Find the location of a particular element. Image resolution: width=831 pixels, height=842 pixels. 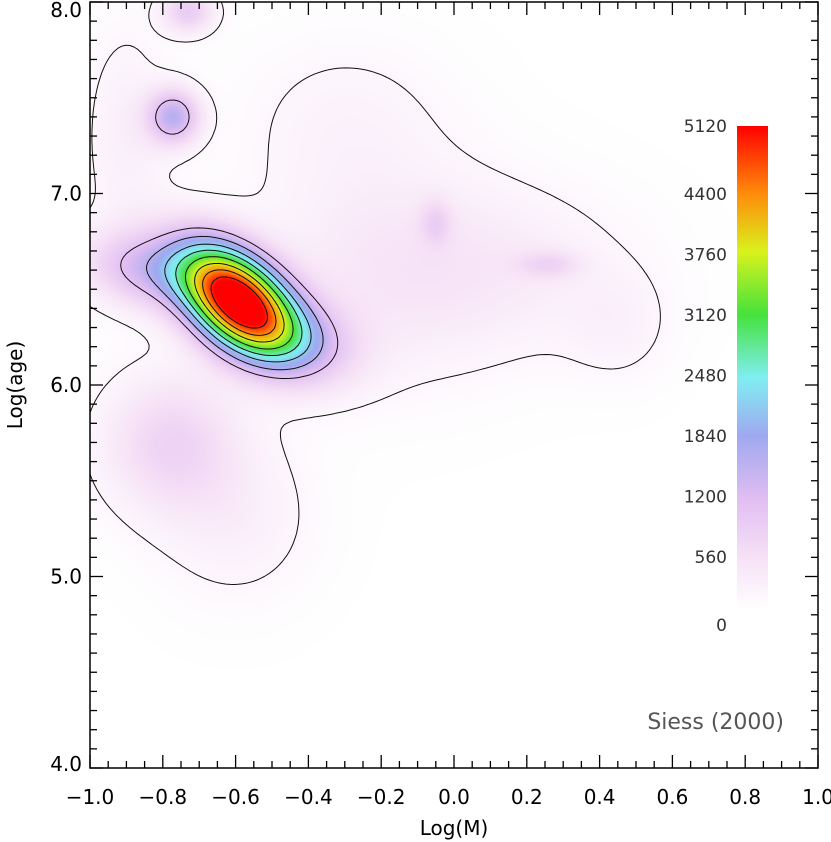

x-tick-label: 0.6 is located at coordinates (672, 797).